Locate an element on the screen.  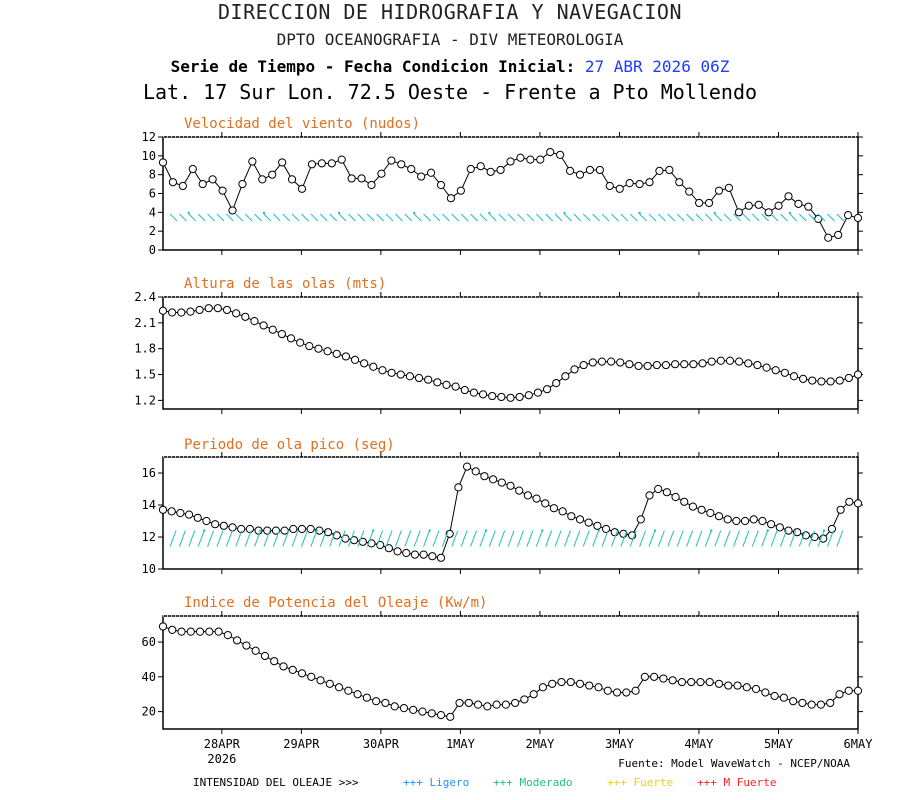
panel-title: Altura de las olas (mts) is located at coordinates (285, 284).